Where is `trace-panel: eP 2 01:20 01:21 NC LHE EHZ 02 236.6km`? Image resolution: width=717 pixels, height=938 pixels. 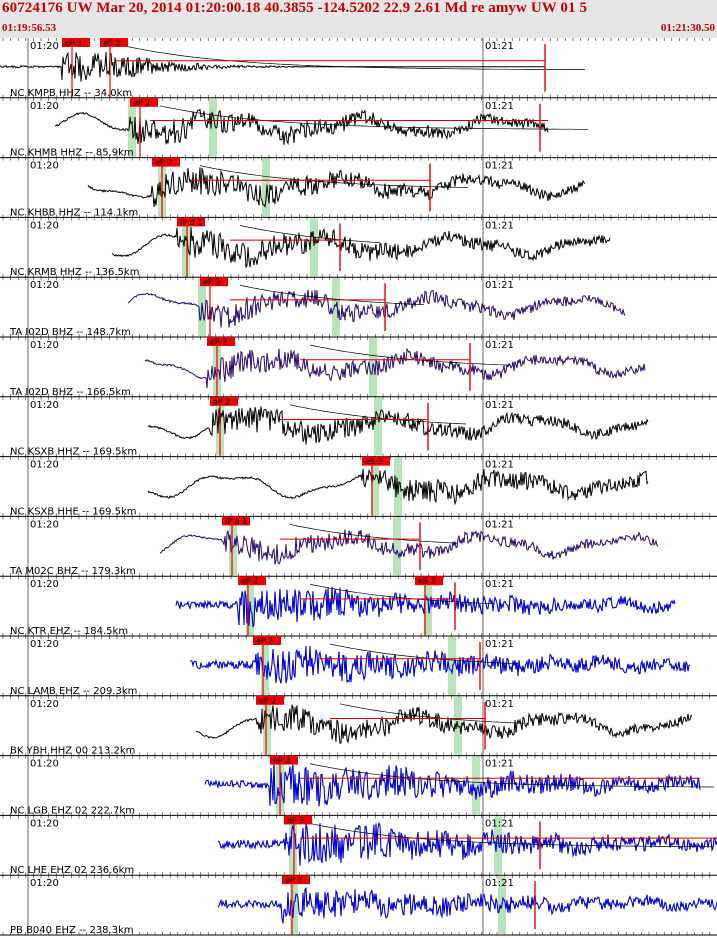 trace-panel: eP 2 01:20 01:21 NC LHE EHZ 02 236.6km is located at coordinates (358, 845).